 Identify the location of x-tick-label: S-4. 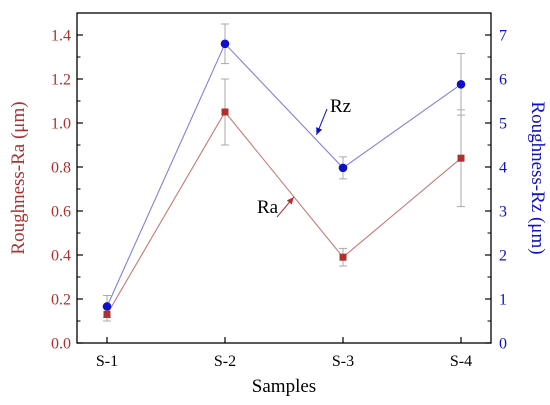
(461, 361).